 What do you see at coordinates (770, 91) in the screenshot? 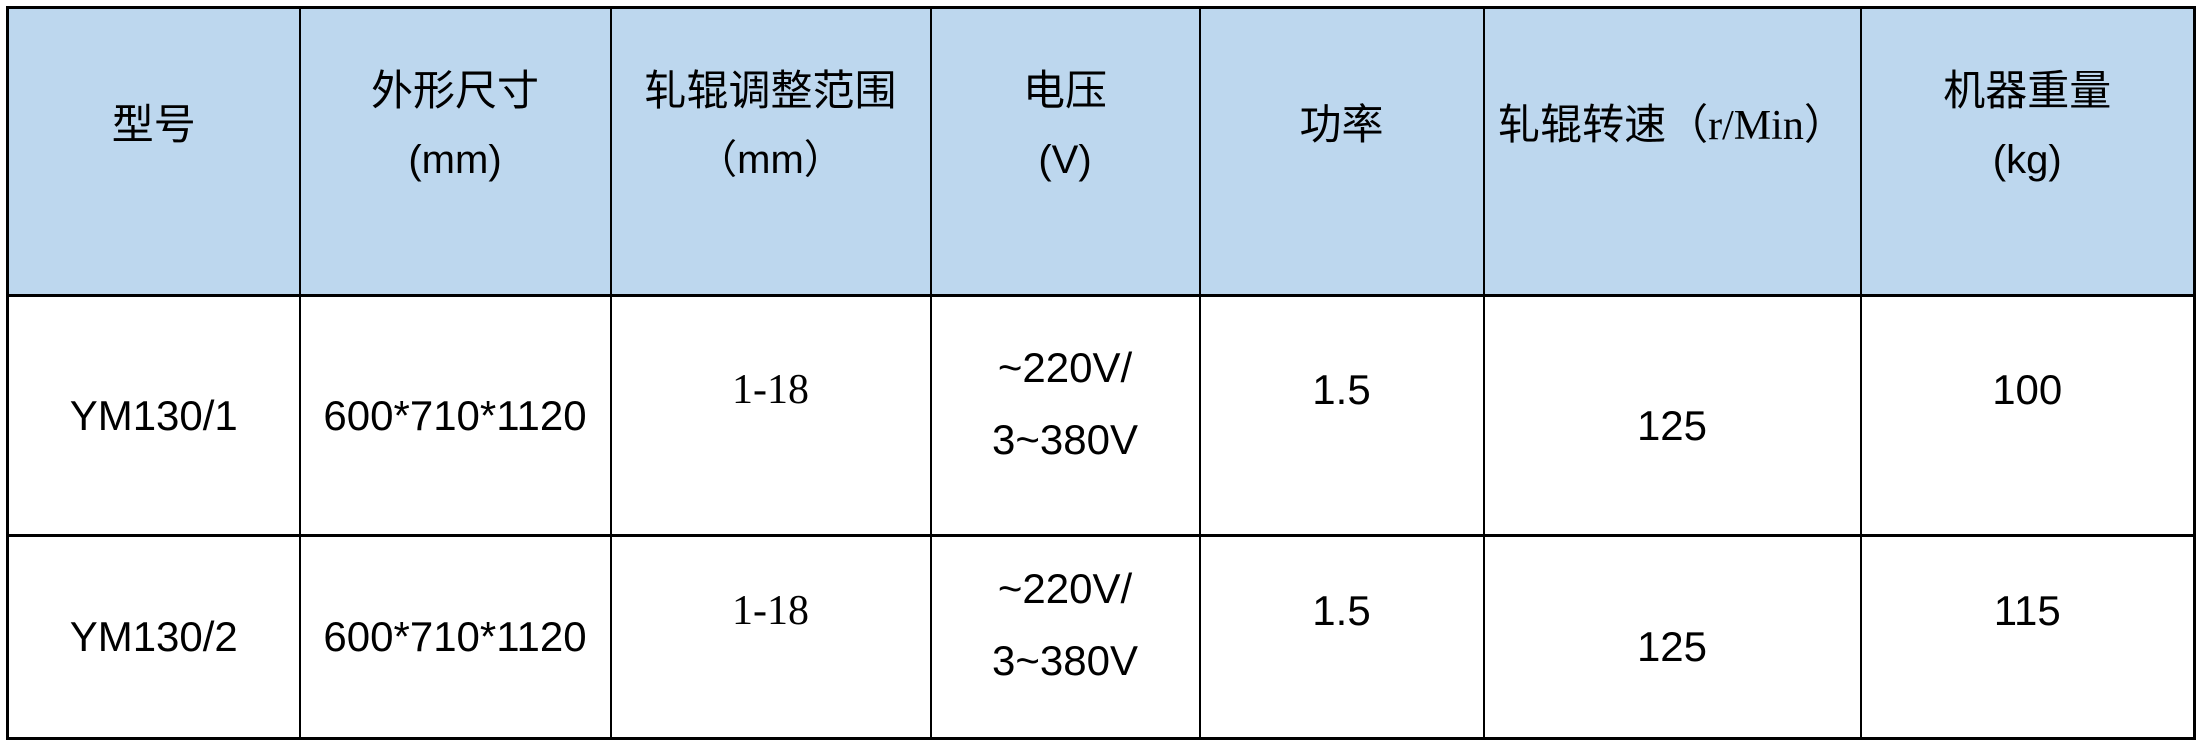
I see `header-label: 轧辊调整范围` at bounding box center [770, 91].